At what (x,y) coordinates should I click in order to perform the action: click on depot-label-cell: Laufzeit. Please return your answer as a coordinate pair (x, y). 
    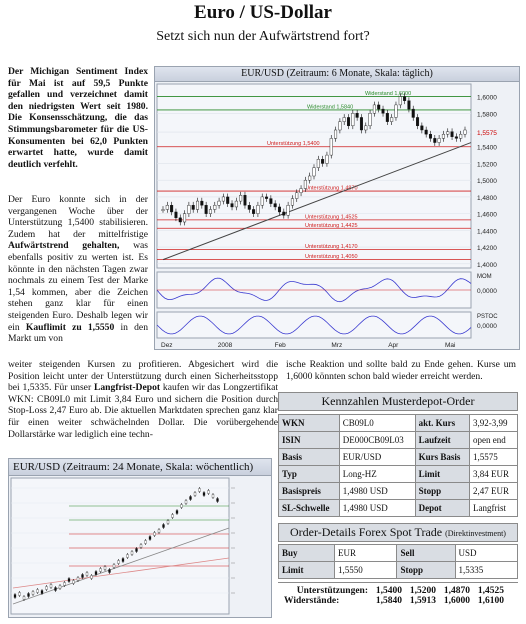
    Looking at the image, I should click on (442, 440).